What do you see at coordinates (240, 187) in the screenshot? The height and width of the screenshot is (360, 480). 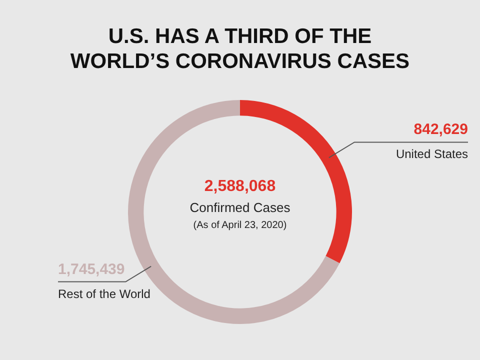 I see `text: 2,588,068` at bounding box center [240, 187].